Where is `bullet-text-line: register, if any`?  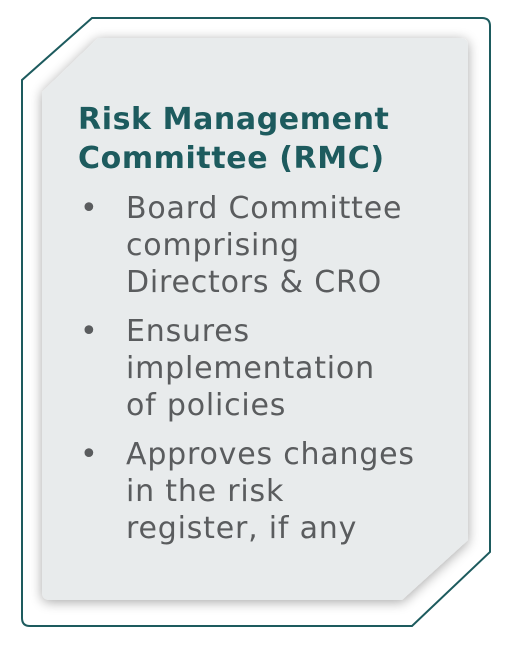 bullet-text-line: register, if any is located at coordinates (242, 528).